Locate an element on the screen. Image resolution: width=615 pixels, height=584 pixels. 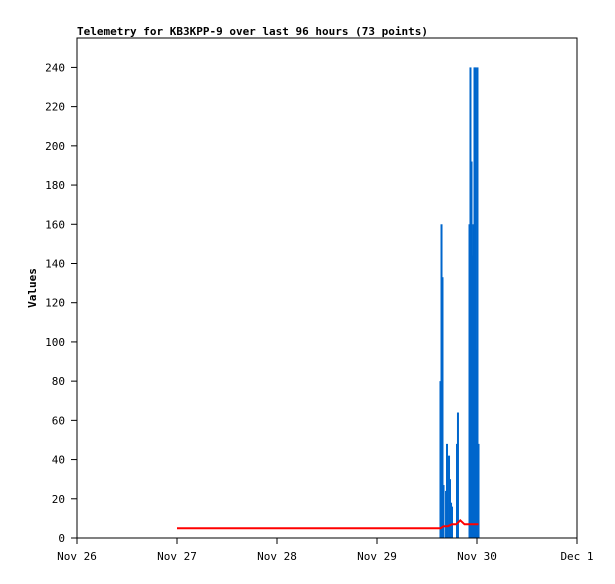
x-tick-label-0: Nov 26 is located at coordinates (77, 556).